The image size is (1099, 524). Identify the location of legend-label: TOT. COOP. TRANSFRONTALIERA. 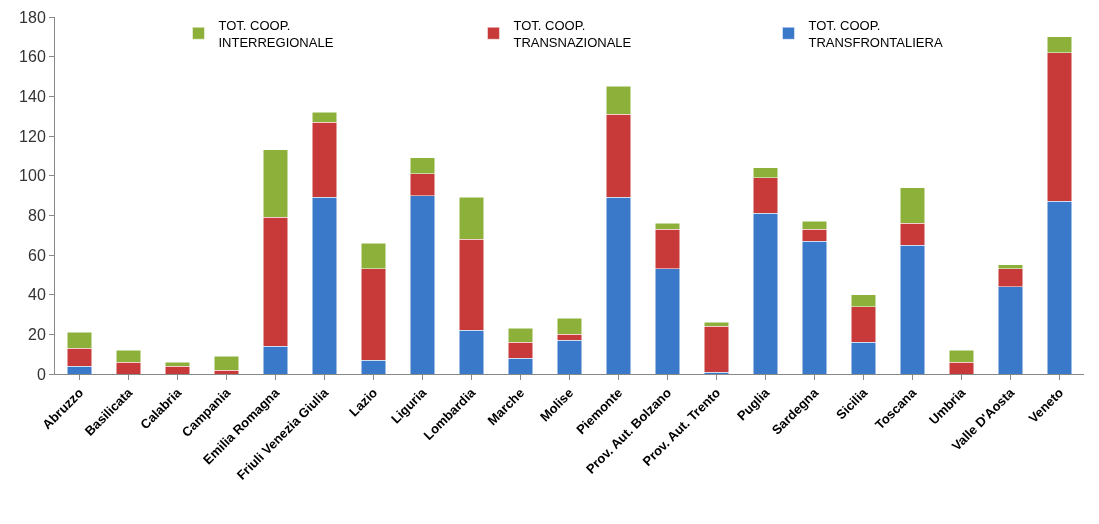
(875, 33).